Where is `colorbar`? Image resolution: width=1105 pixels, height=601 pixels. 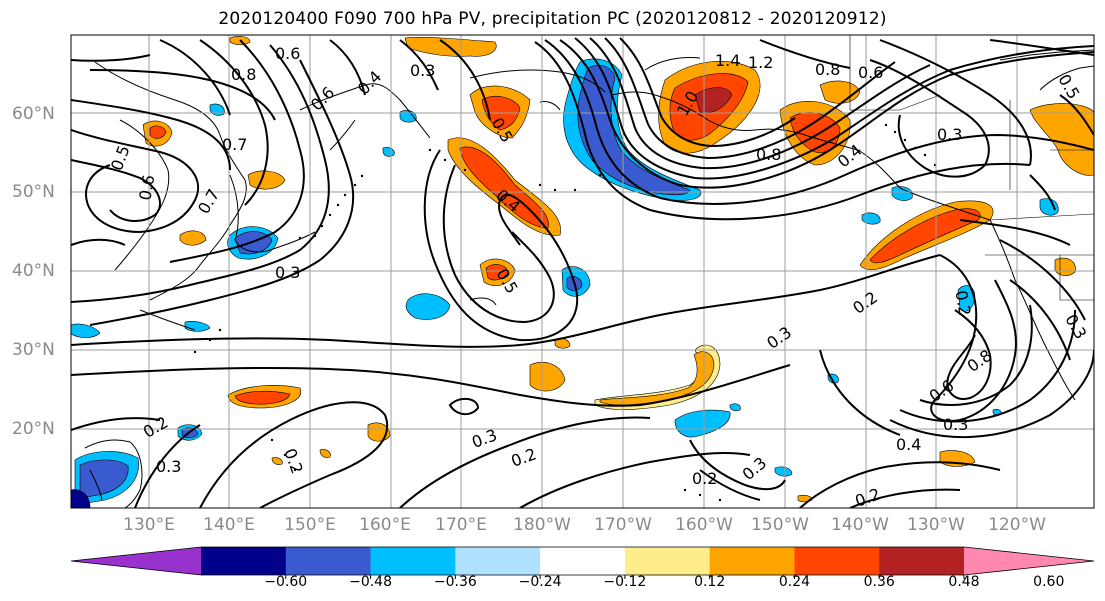
colorbar is located at coordinates (582, 562).